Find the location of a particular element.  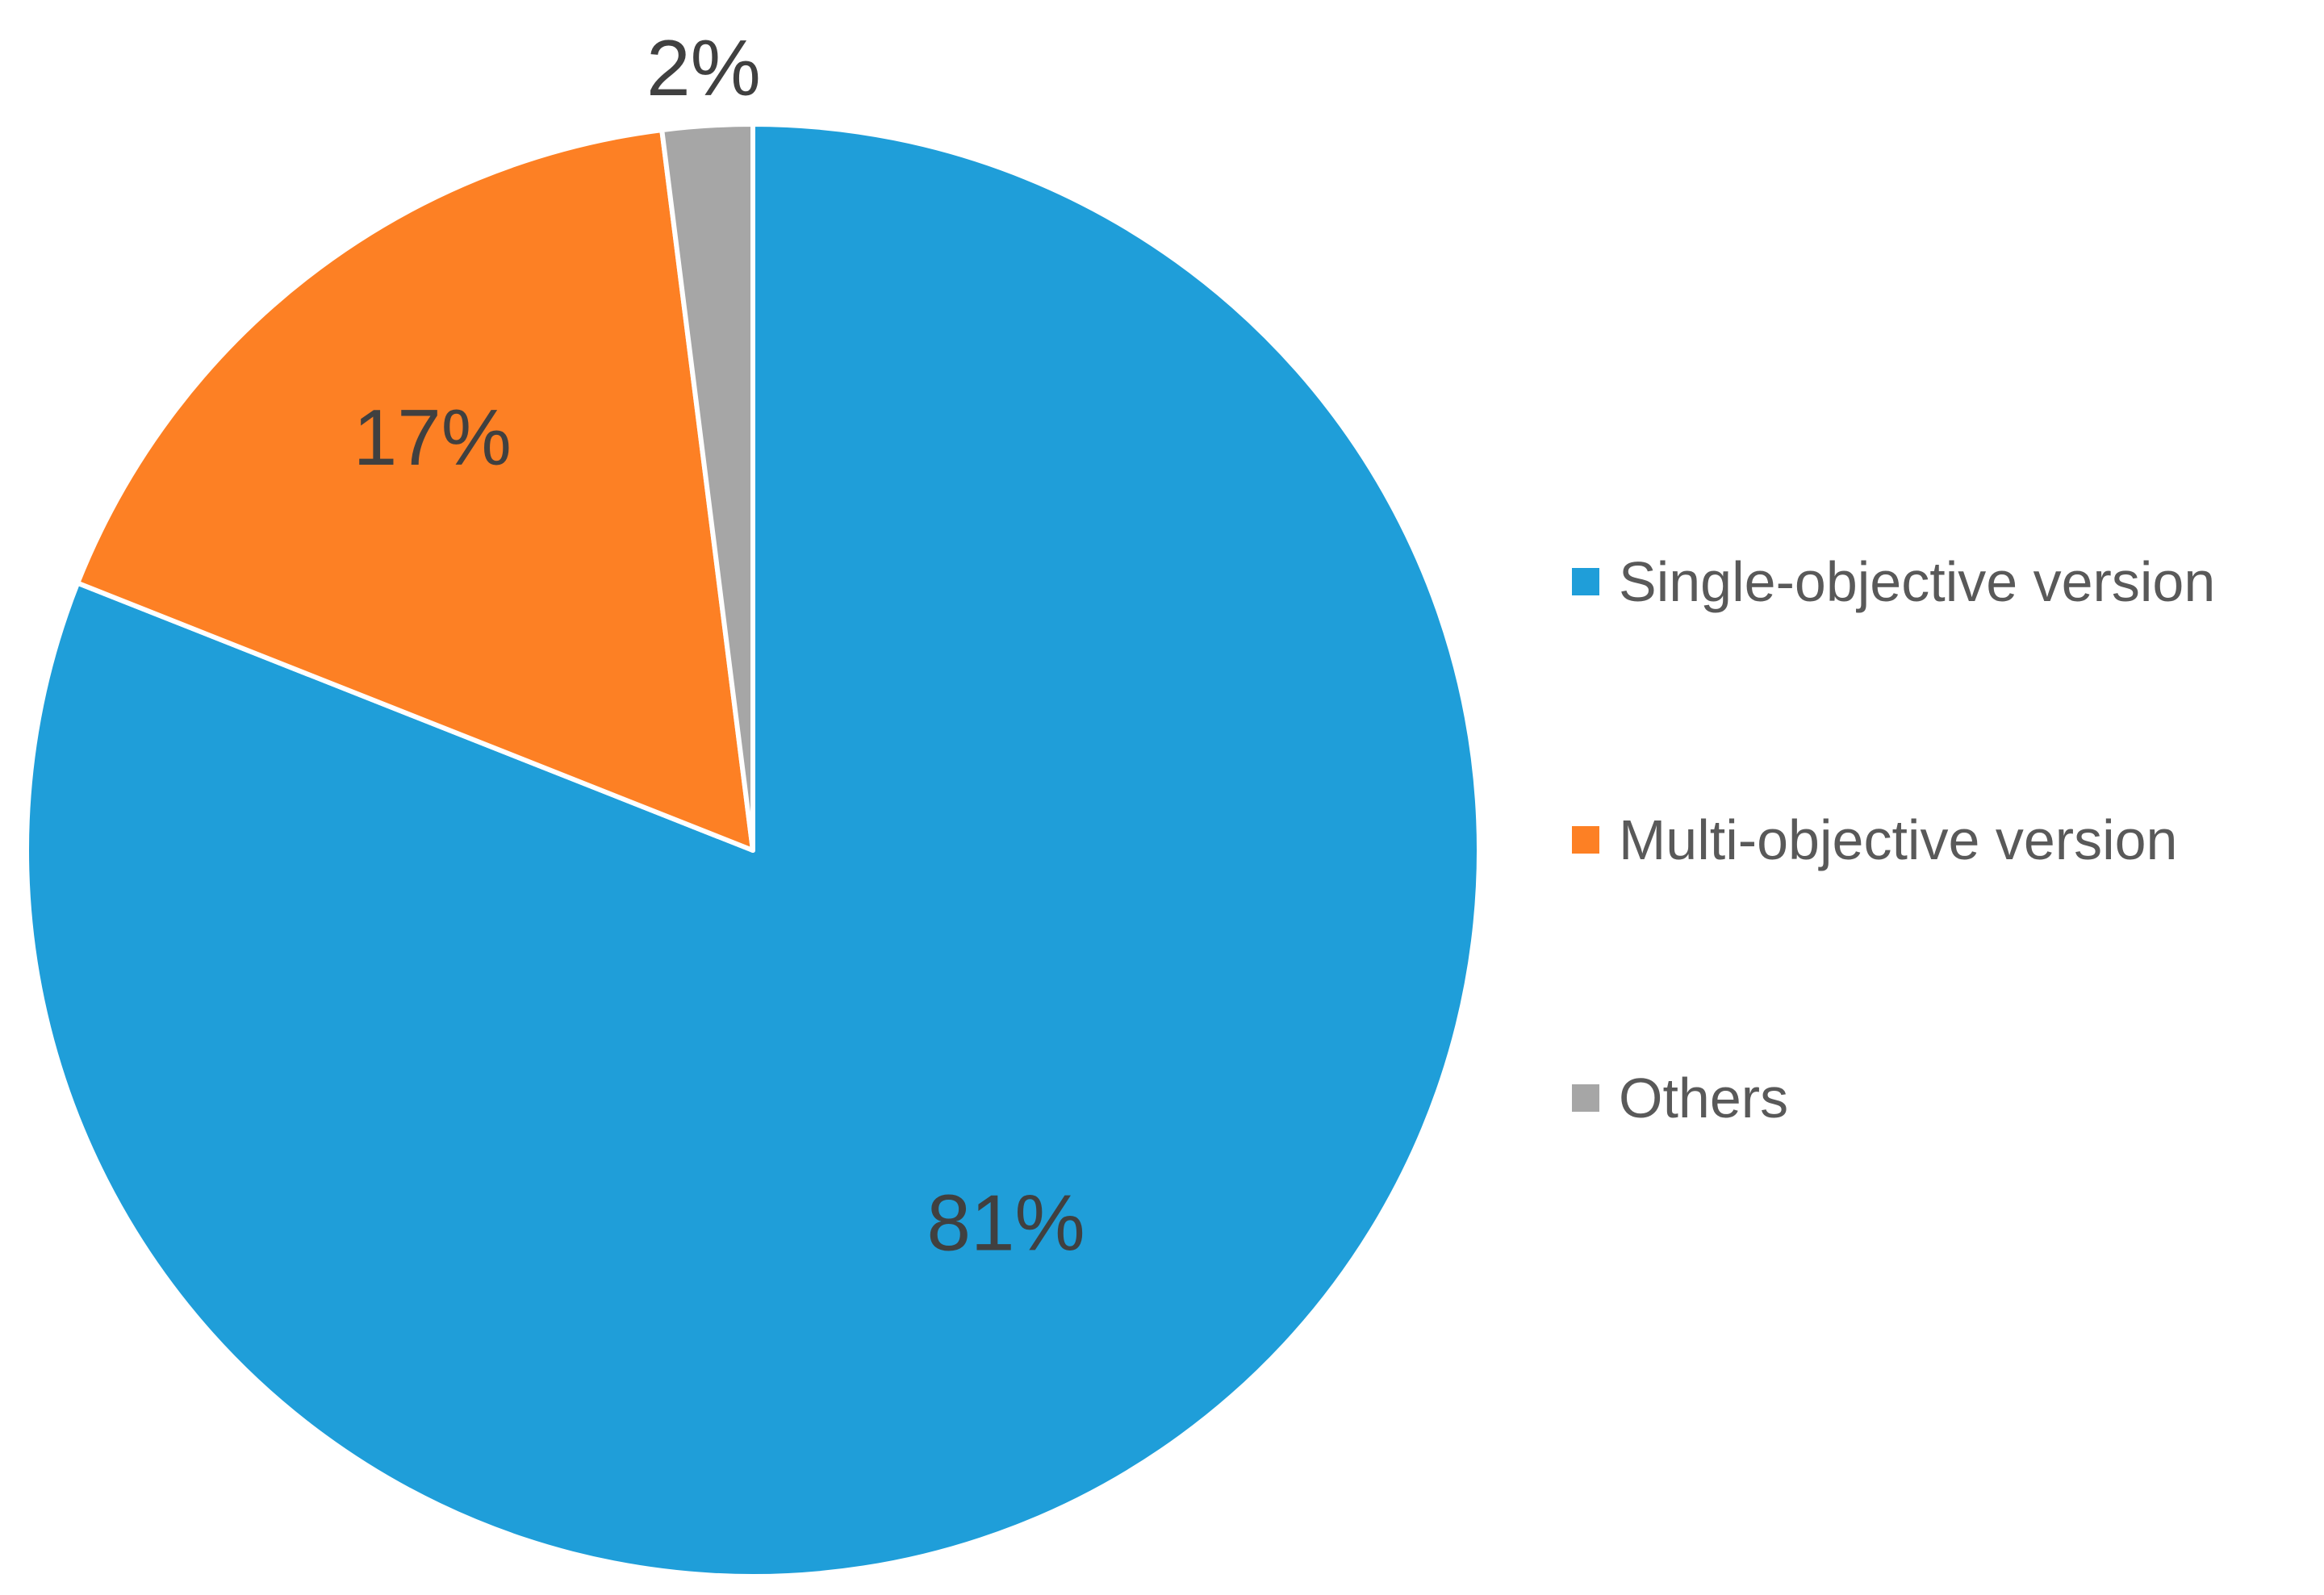

pie-slice-others is located at coordinates (707, 488).